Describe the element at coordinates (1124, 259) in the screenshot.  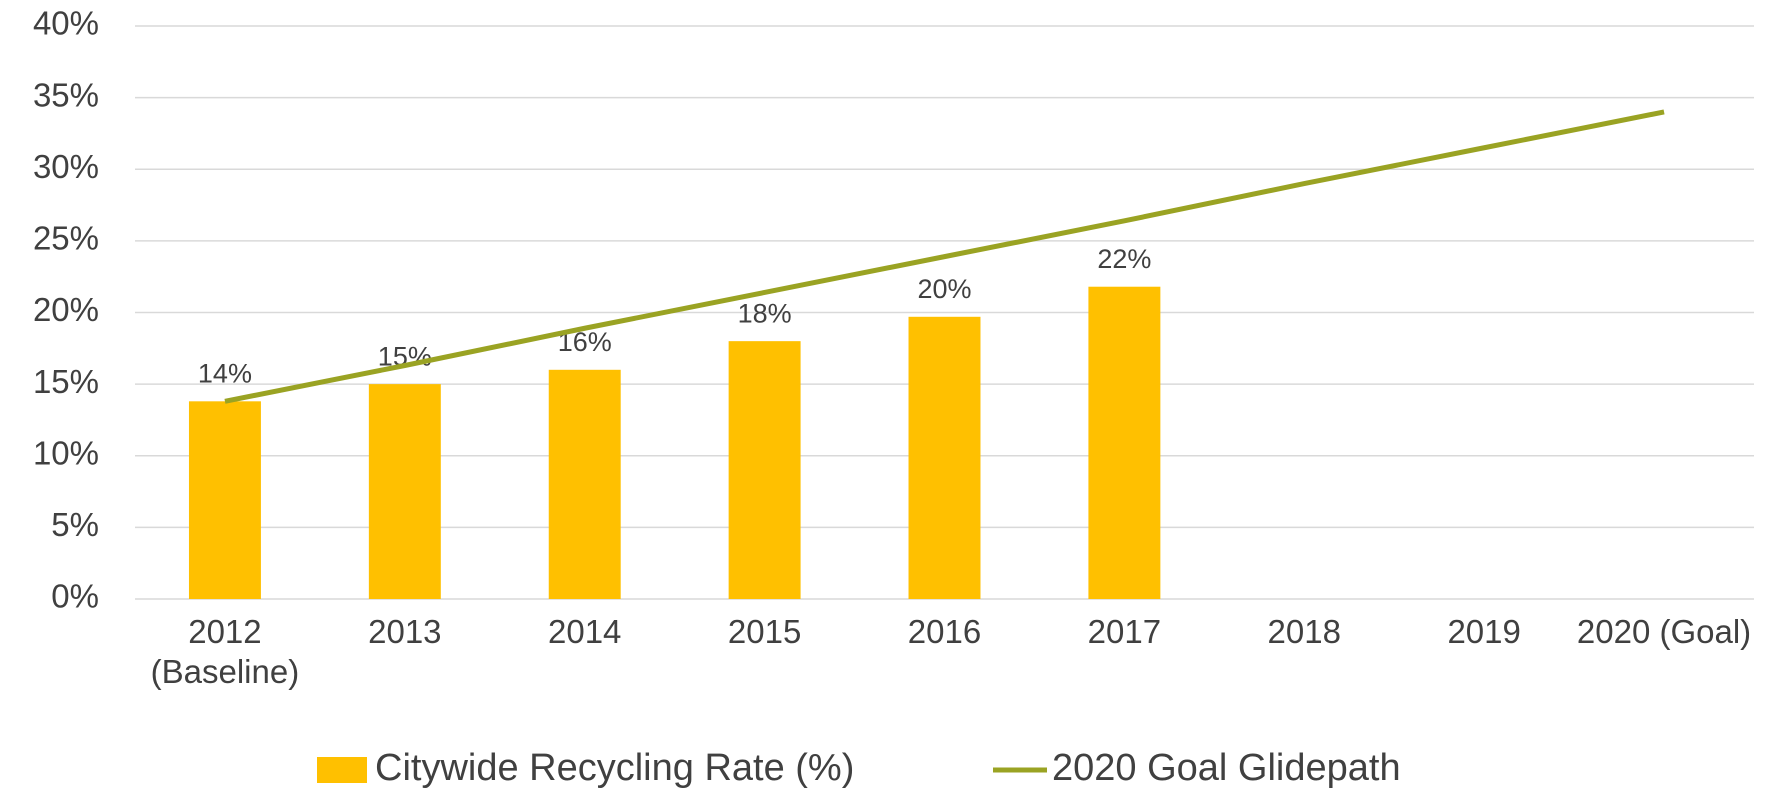
I see `data-label: 22%` at that location.